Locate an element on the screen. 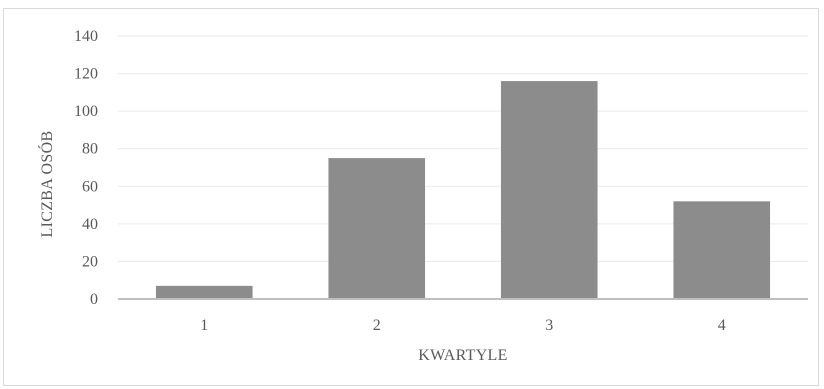 This screenshot has width=824, height=389. x-tick-label: 4 is located at coordinates (722, 325).